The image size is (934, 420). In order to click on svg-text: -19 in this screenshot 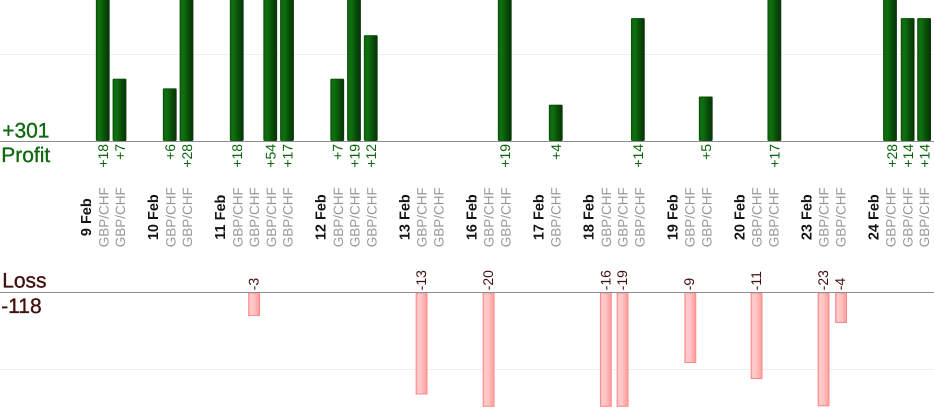, I will do `click(622, 280)`.